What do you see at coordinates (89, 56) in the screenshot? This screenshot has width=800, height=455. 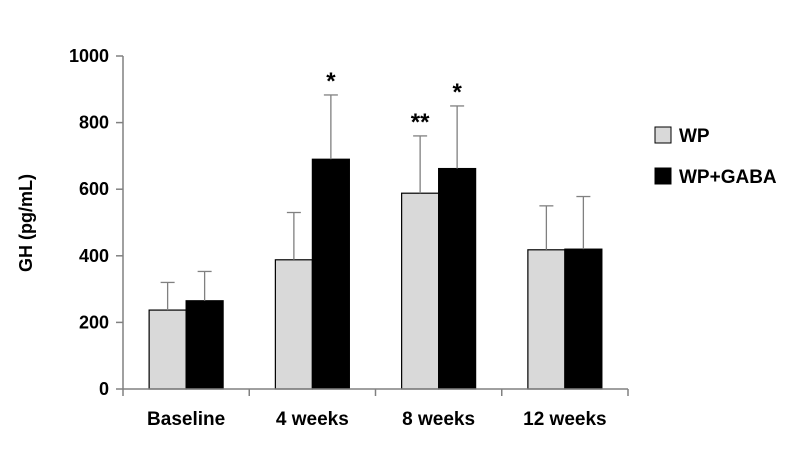 I see `y-tick-label: 1000` at bounding box center [89, 56].